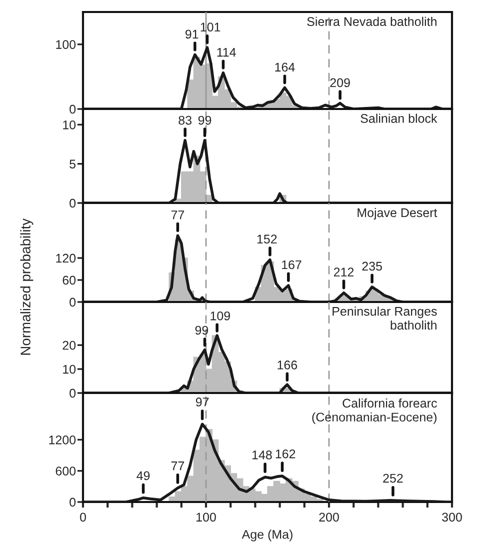  I want to click on y-tick-label: 1200, so click(62, 440).